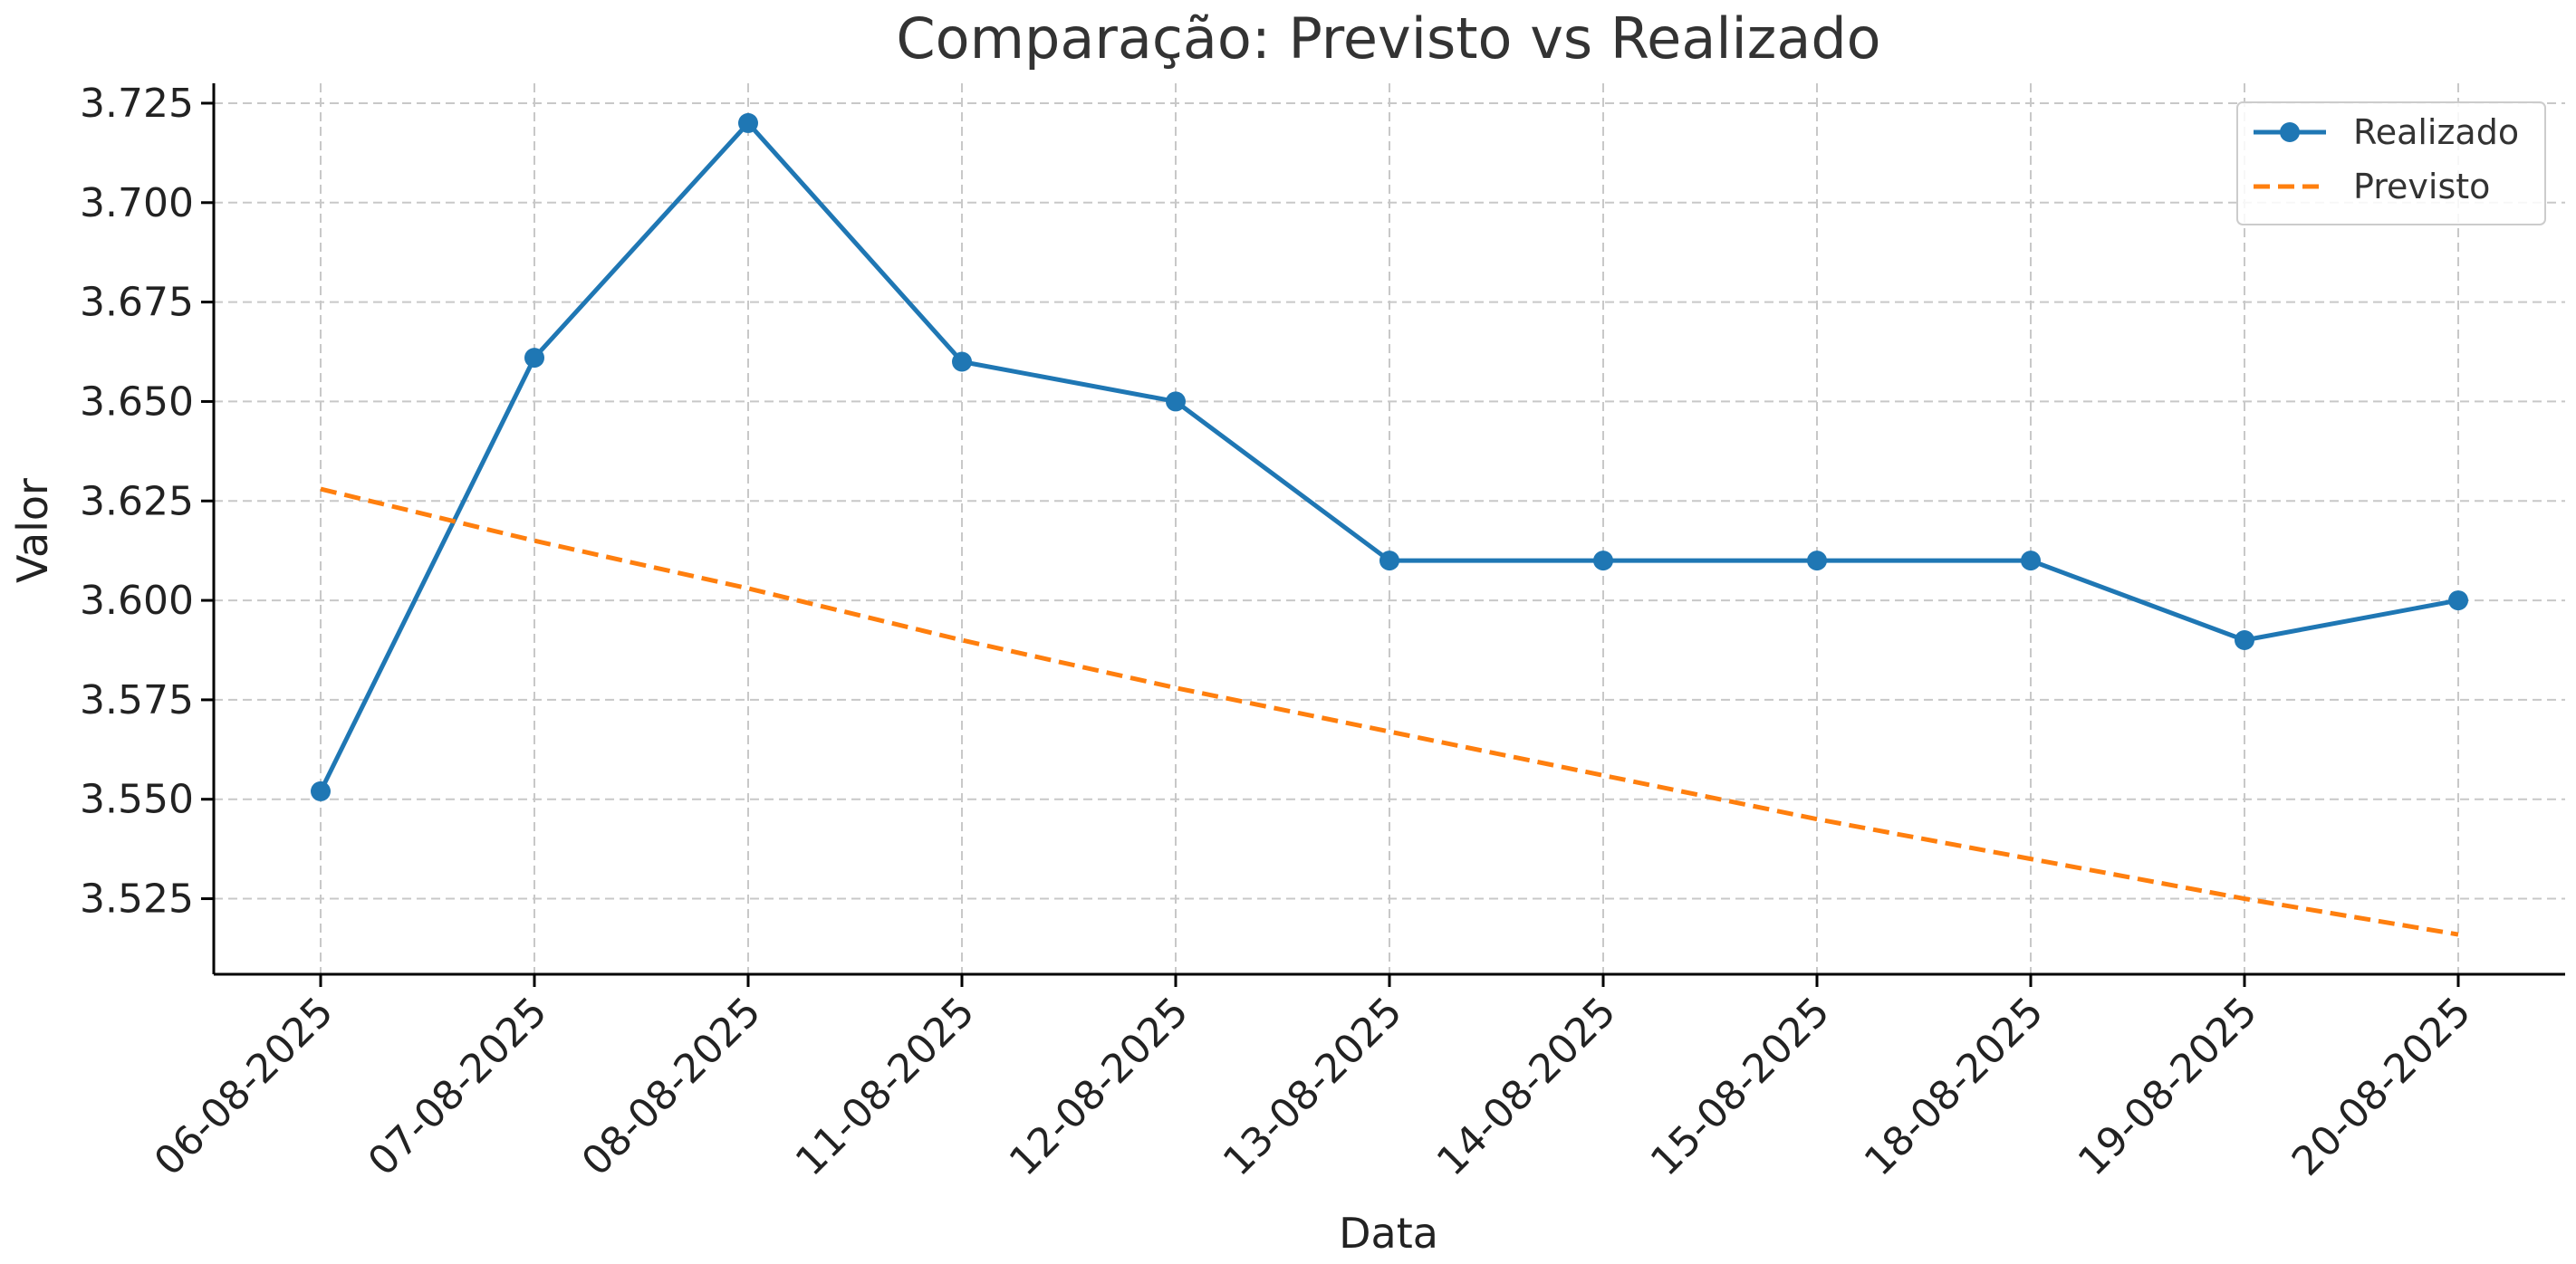 The image size is (2576, 1264). I want to click on legend-item-previsto: Previsto, so click(2372, 186).